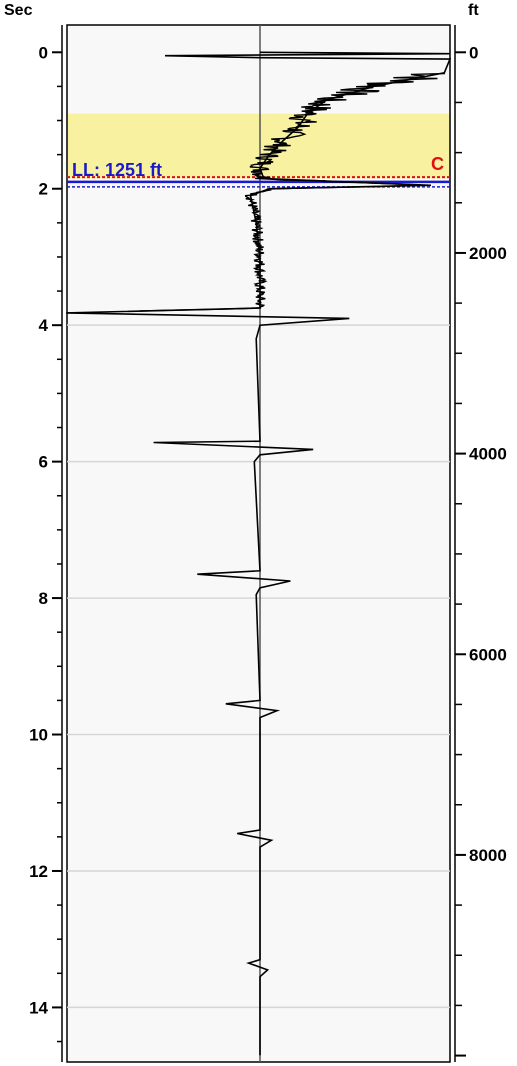 The height and width of the screenshot is (1066, 517). Describe the element at coordinates (488, 654) in the screenshot. I see `right-tick-label: 6000` at that location.